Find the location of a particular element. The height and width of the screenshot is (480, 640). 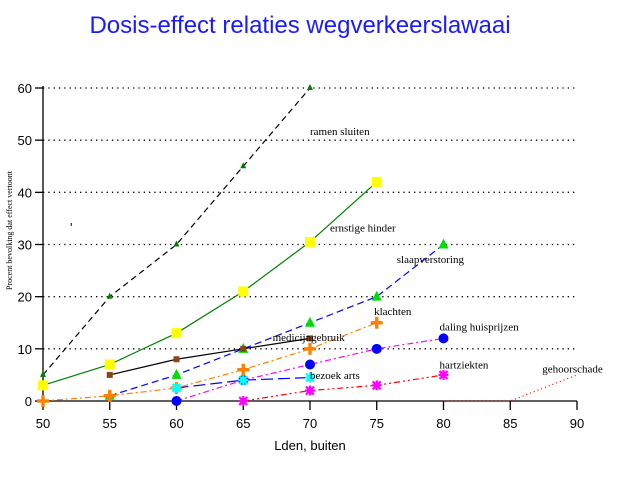

chart-title: Dosis-effect relaties wegverkeerslawaai is located at coordinates (300, 25).